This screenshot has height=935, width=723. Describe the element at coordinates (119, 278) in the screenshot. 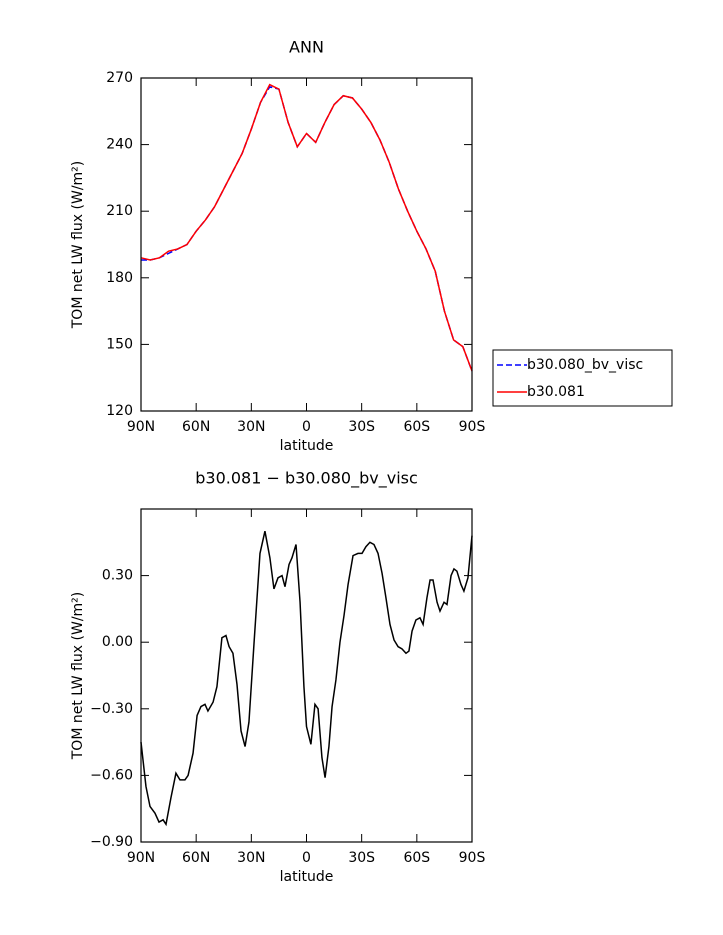

I see `y-tick-label: 180` at that location.